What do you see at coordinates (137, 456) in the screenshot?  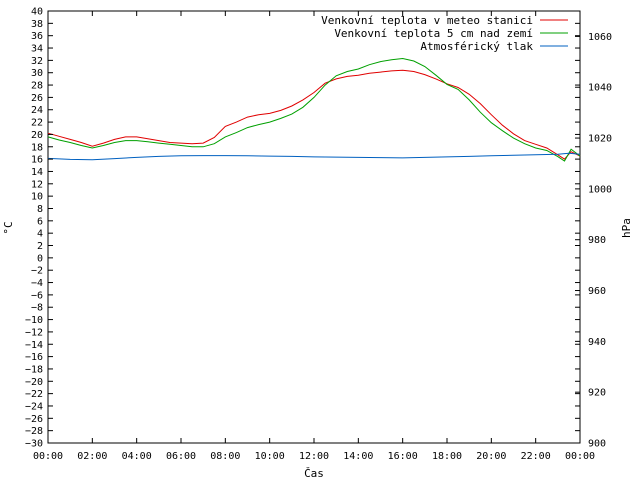 I see `x-tick-label: 04:00` at bounding box center [137, 456].